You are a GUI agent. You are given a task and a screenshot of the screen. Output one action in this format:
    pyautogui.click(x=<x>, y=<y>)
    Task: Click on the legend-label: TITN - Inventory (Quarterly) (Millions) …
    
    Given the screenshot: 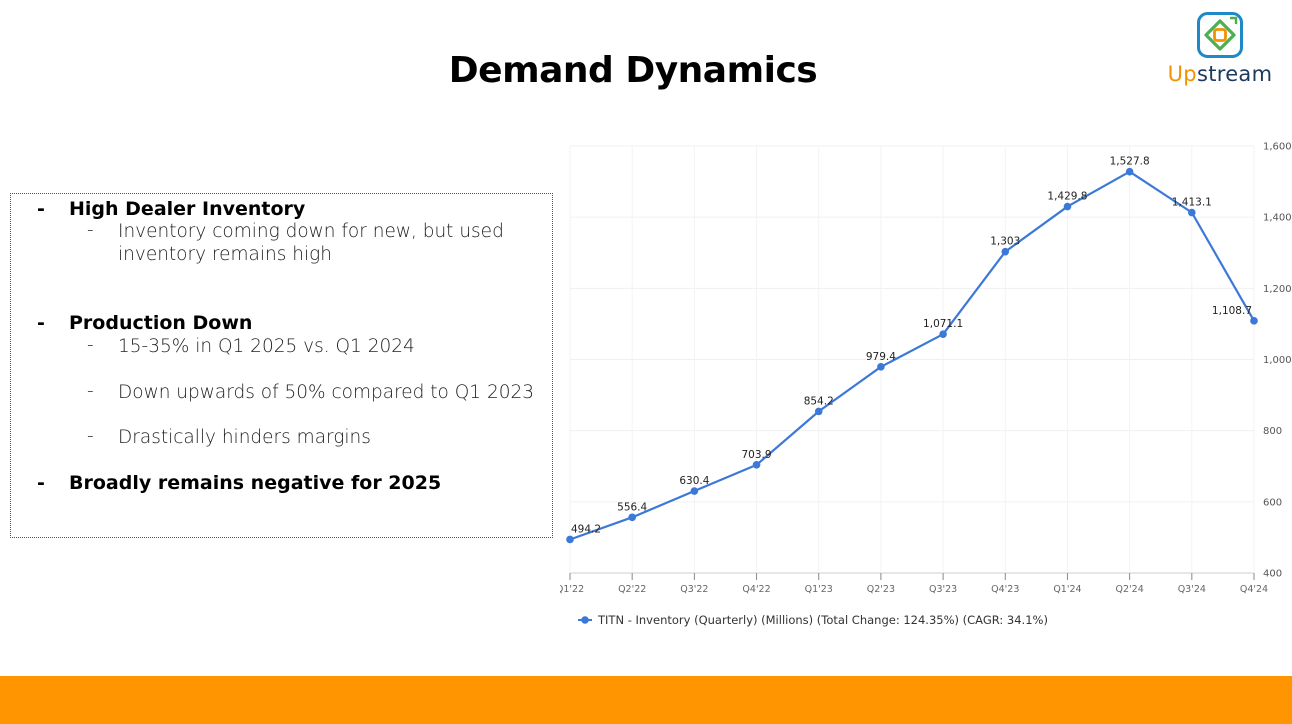 What is the action you would take?
    pyautogui.click(x=822, y=620)
    